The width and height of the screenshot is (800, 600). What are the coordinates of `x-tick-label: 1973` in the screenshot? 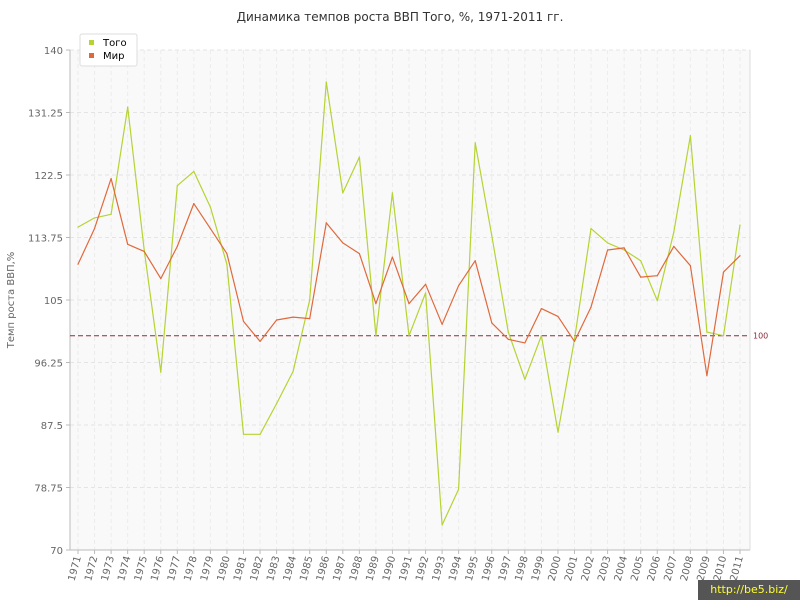 It's located at (108, 568).